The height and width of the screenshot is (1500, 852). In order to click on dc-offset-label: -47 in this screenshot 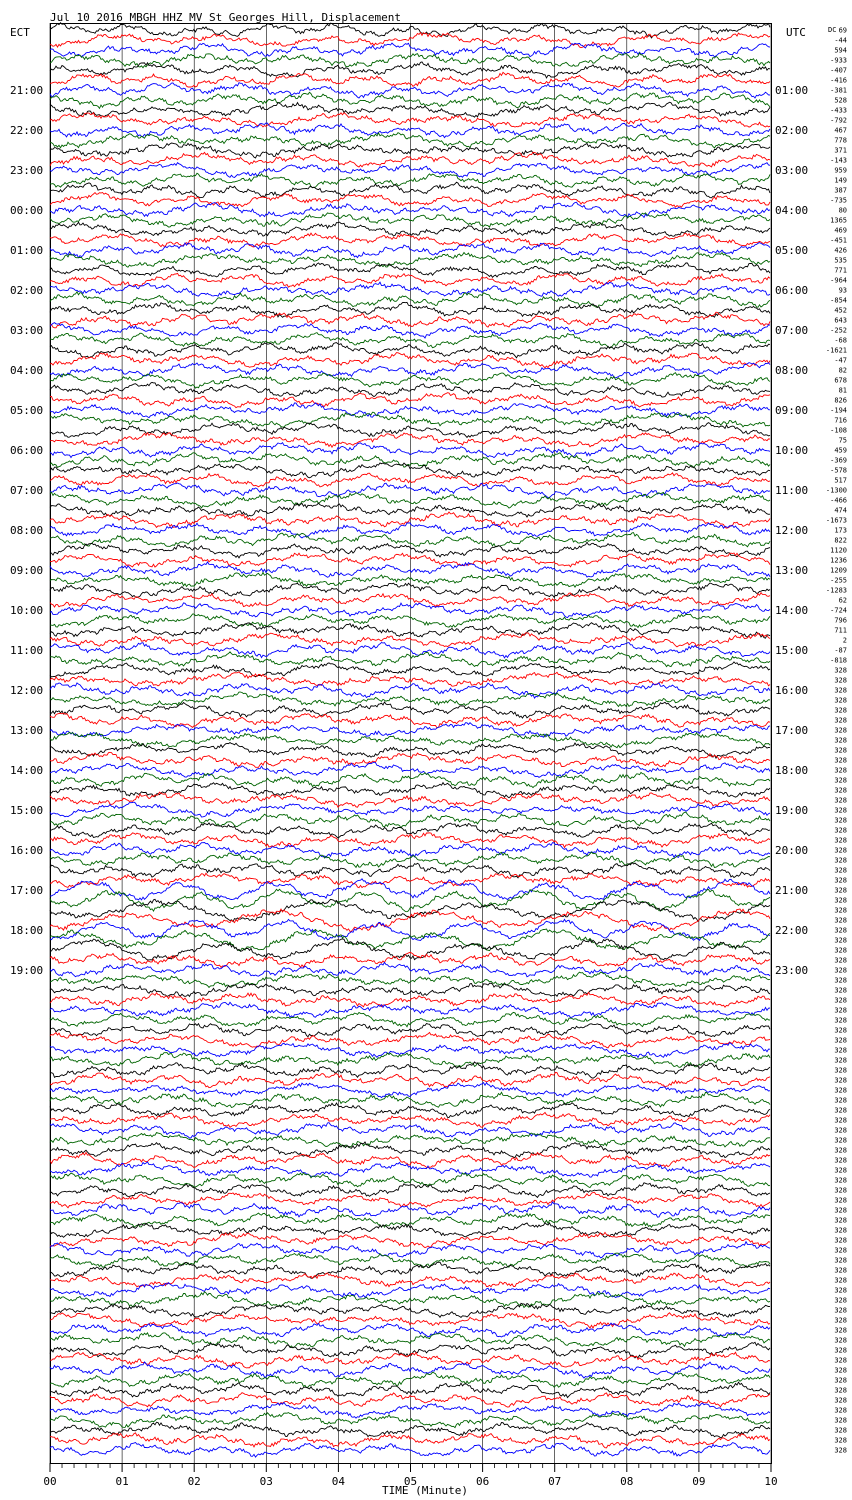, I will do `click(840, 361)`.